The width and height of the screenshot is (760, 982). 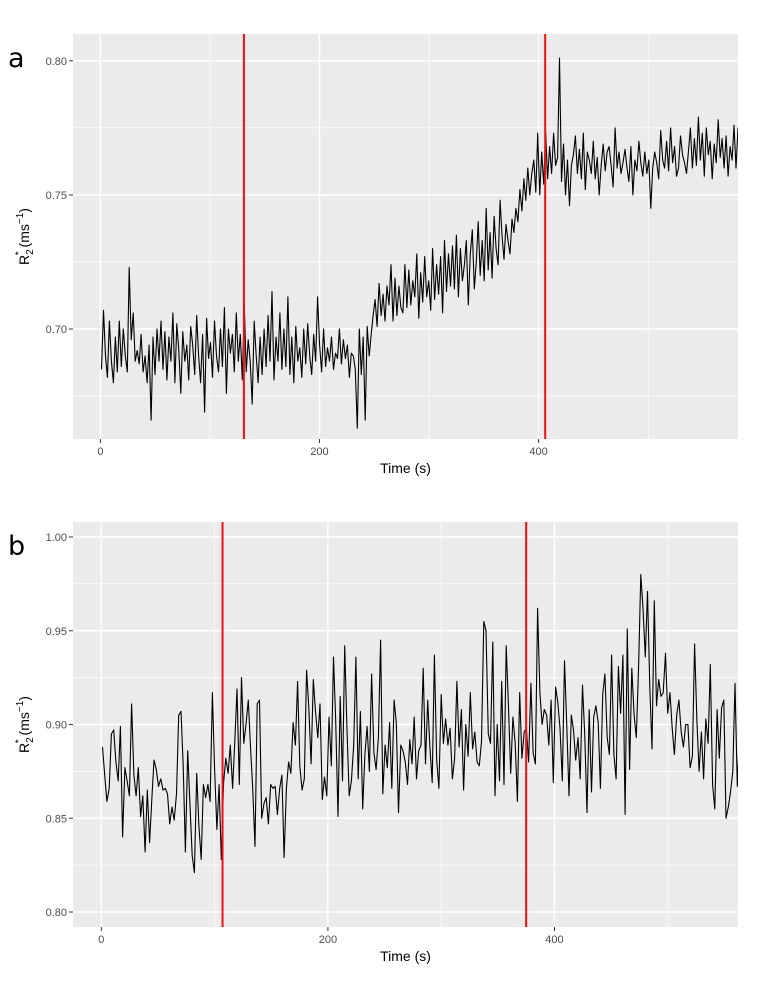 What do you see at coordinates (56, 819) in the screenshot?
I see `y-tick-label: 0.85` at bounding box center [56, 819].